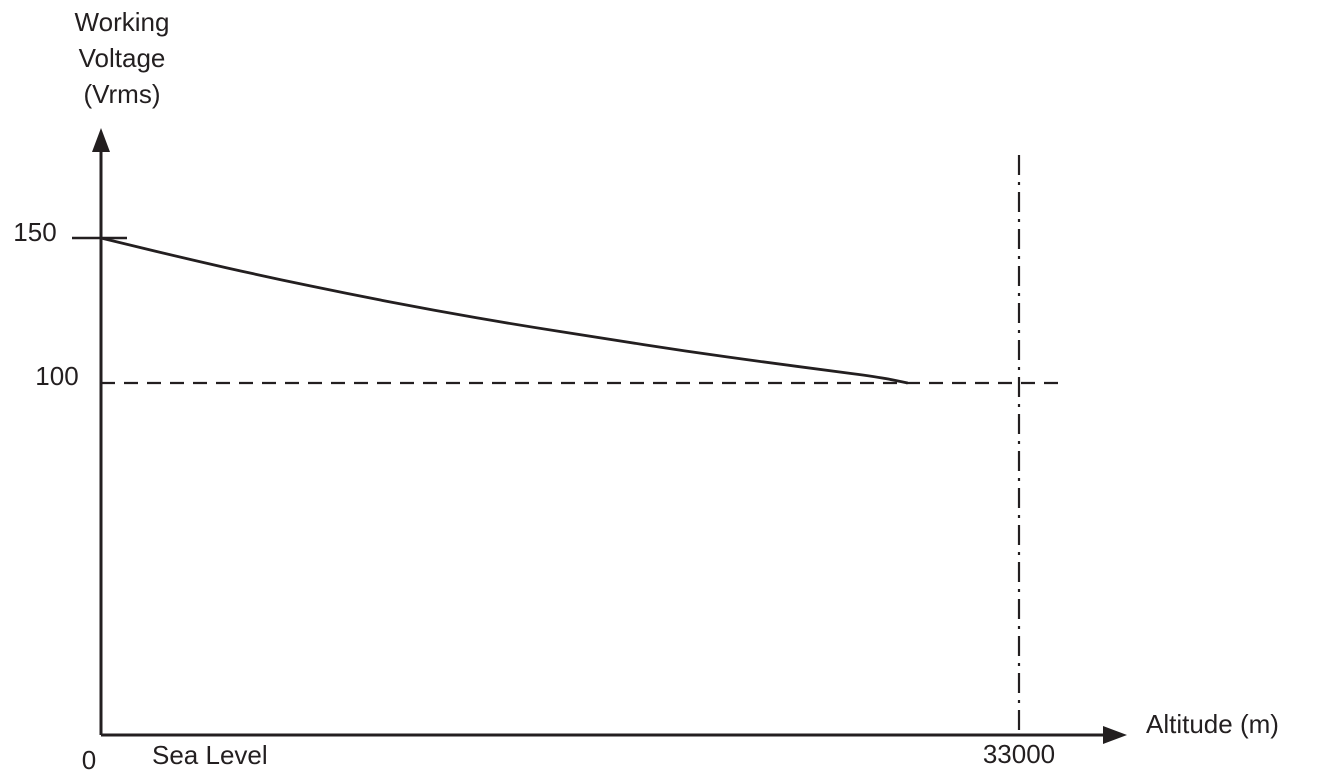 The image size is (1318, 771). What do you see at coordinates (210, 755) in the screenshot?
I see `x-start-label-sea-level: Sea Level` at bounding box center [210, 755].